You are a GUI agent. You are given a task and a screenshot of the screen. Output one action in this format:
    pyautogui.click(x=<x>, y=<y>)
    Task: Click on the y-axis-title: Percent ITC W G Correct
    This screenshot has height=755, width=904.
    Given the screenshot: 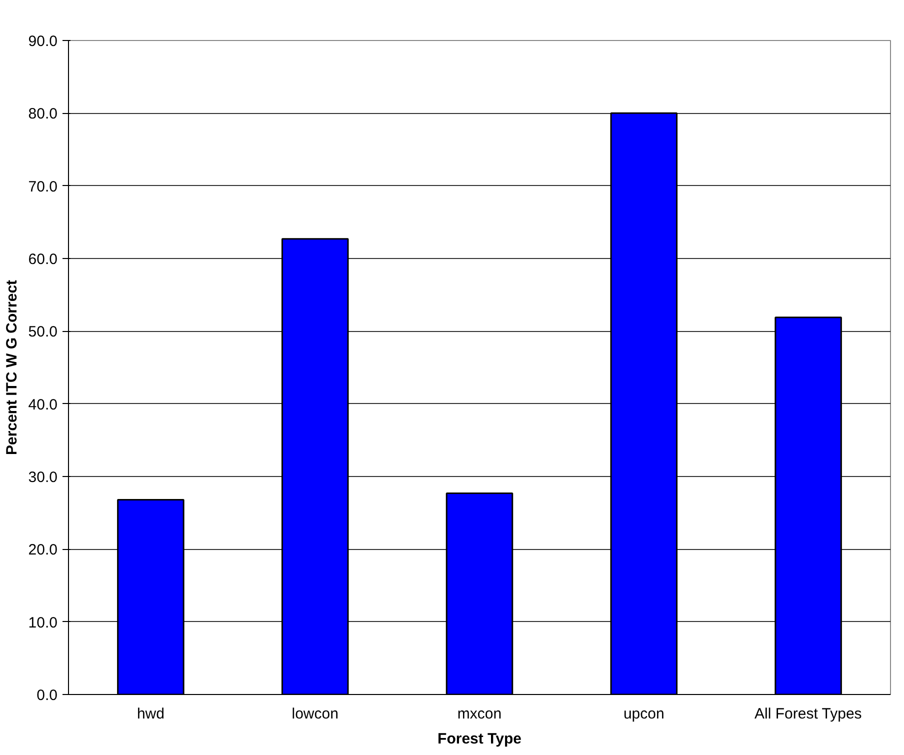 What is the action you would take?
    pyautogui.click(x=11, y=368)
    